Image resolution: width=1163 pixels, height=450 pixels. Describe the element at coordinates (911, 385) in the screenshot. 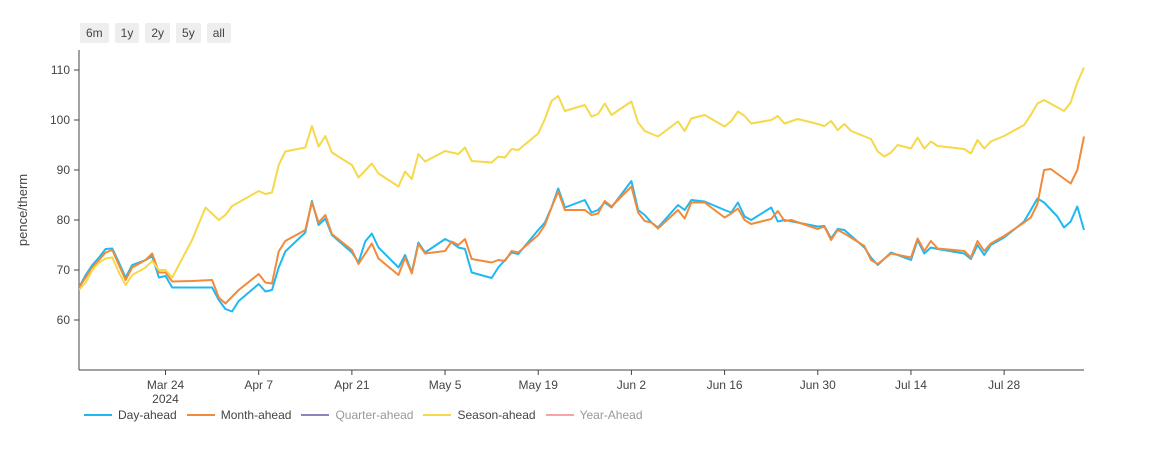

I see `x-tick-label: Jul 14` at that location.